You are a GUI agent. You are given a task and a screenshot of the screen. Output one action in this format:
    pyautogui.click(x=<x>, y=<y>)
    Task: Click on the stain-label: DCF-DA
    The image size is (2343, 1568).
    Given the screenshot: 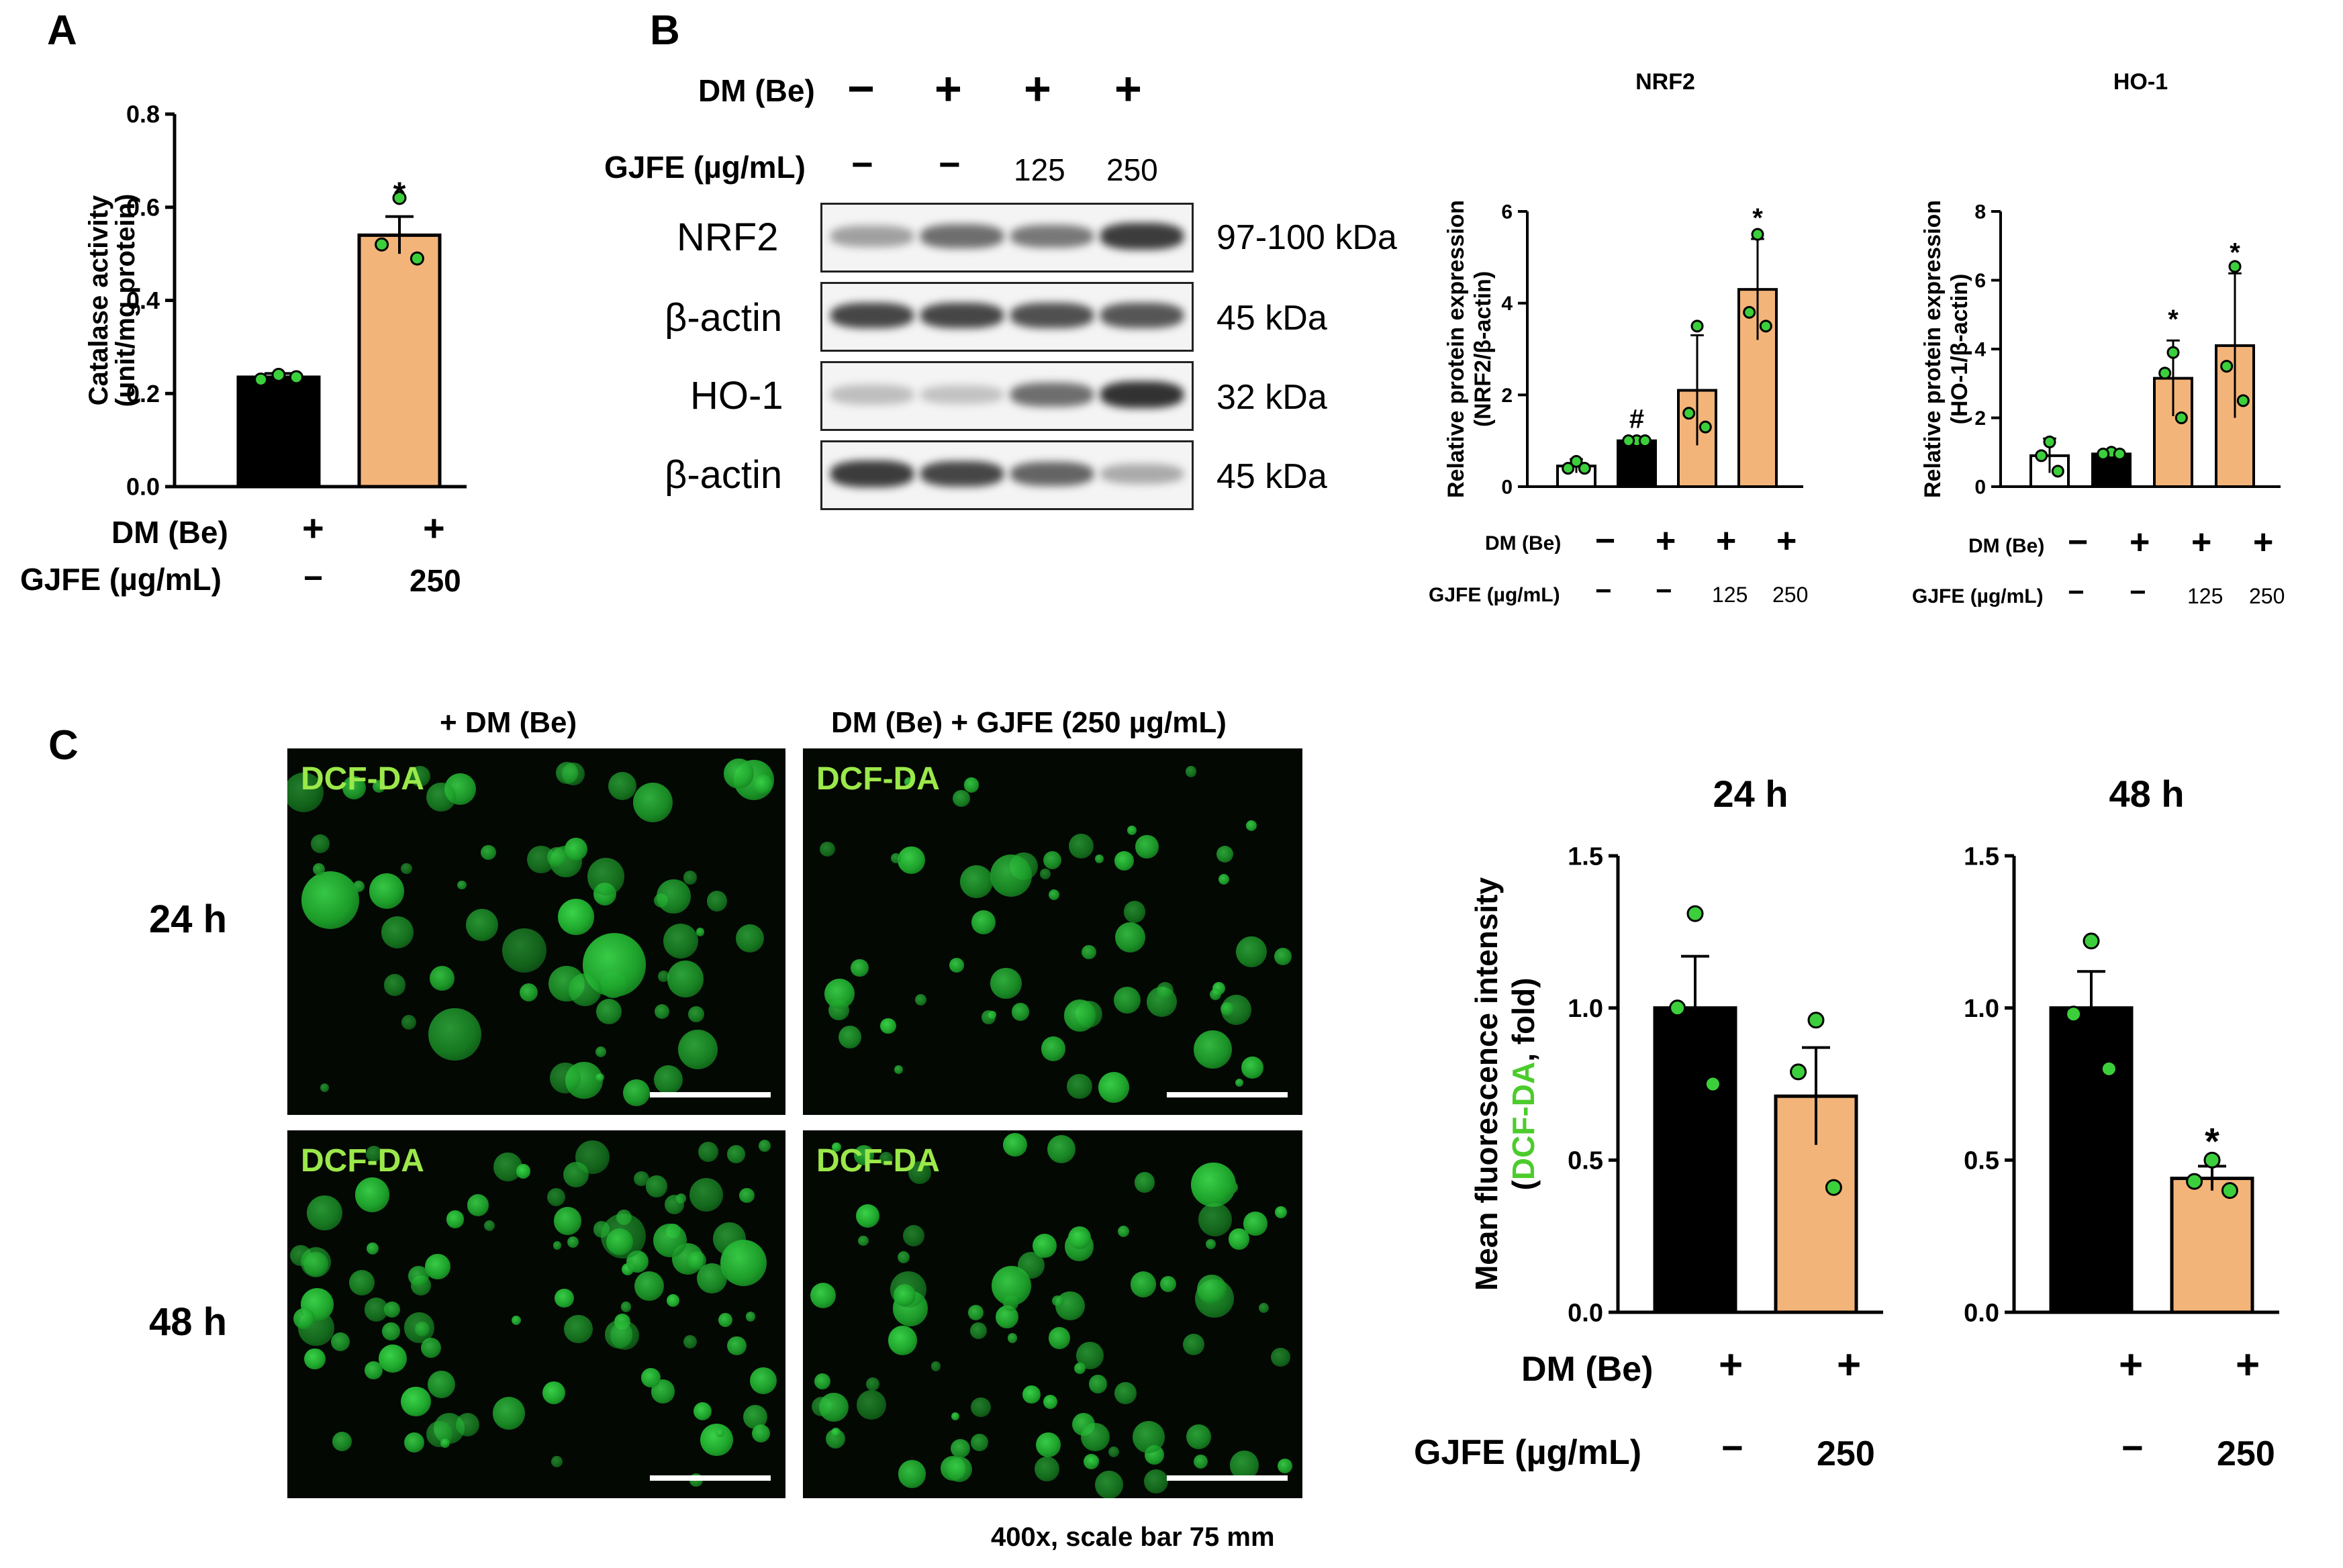 What is the action you would take?
    pyautogui.click(x=878, y=1161)
    